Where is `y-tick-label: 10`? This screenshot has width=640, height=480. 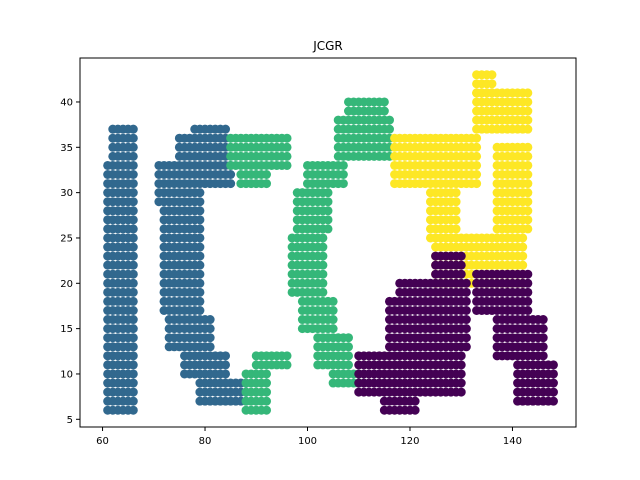 y-tick-label: 10 is located at coordinates (66, 374).